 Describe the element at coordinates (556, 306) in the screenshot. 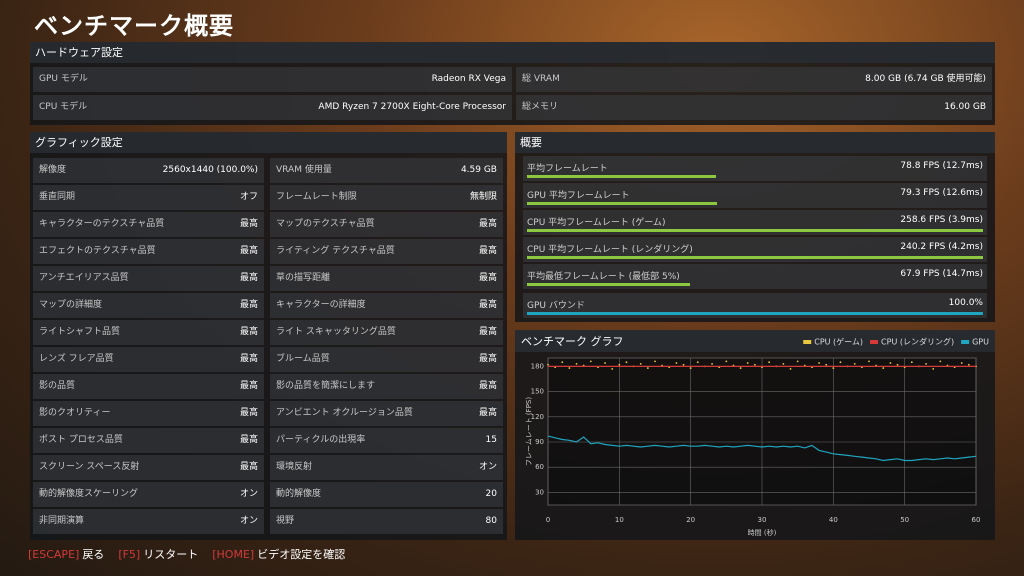

I see `summary-label: GPU バウンド` at that location.